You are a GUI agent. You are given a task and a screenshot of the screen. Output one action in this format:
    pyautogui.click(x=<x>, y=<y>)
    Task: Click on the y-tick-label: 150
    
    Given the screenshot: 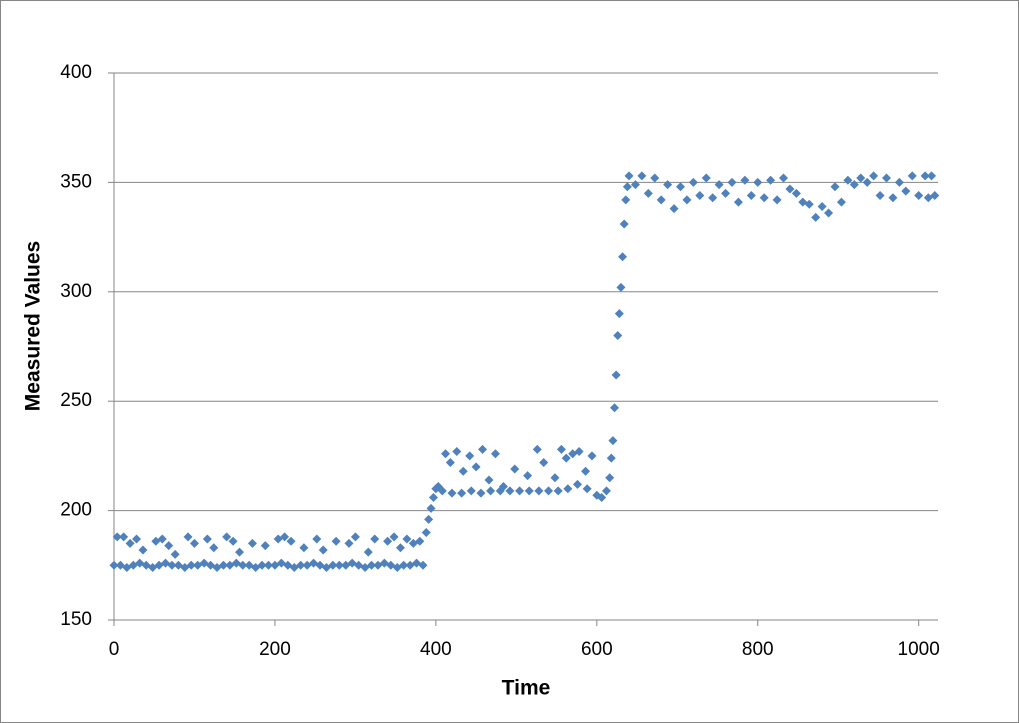 What is the action you would take?
    pyautogui.click(x=76, y=619)
    